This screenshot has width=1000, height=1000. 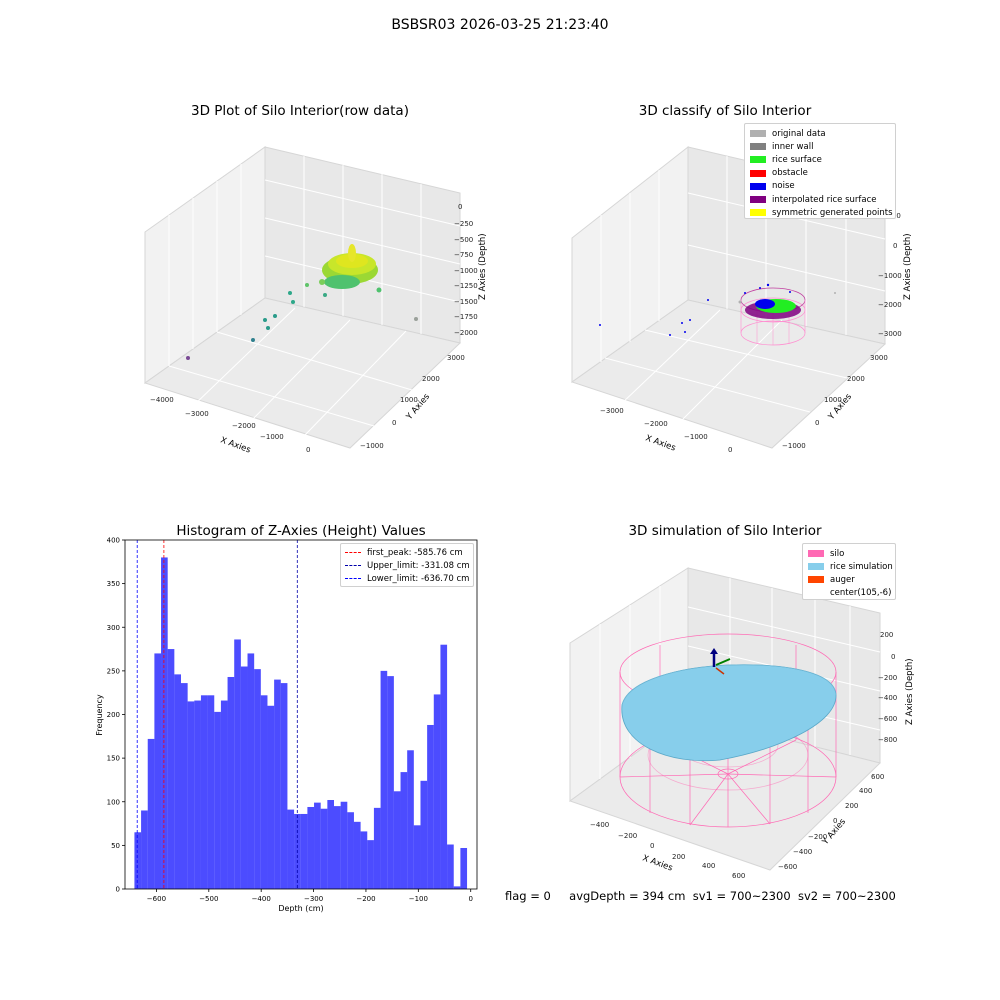 I want to click on histogram-ytick-label: 400, so click(x=113, y=541).